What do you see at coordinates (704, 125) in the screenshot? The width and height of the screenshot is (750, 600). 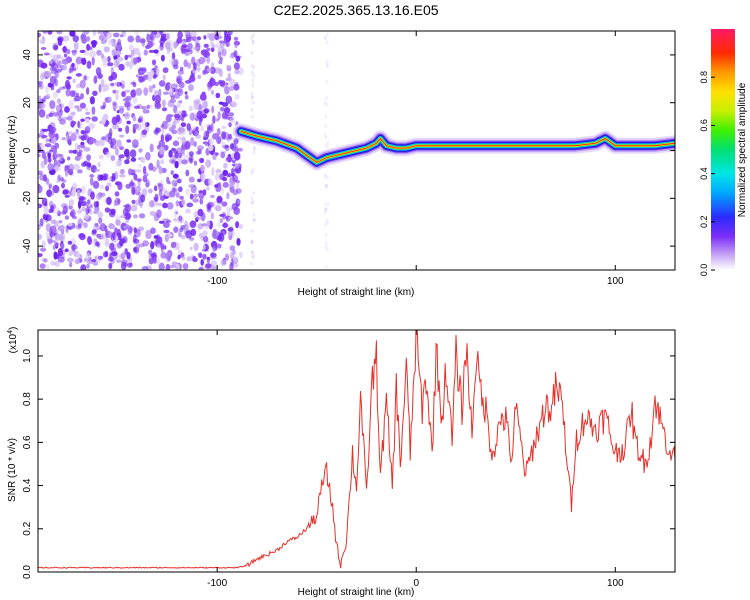 I see `colorbar-tick-label: 0.6` at bounding box center [704, 125].